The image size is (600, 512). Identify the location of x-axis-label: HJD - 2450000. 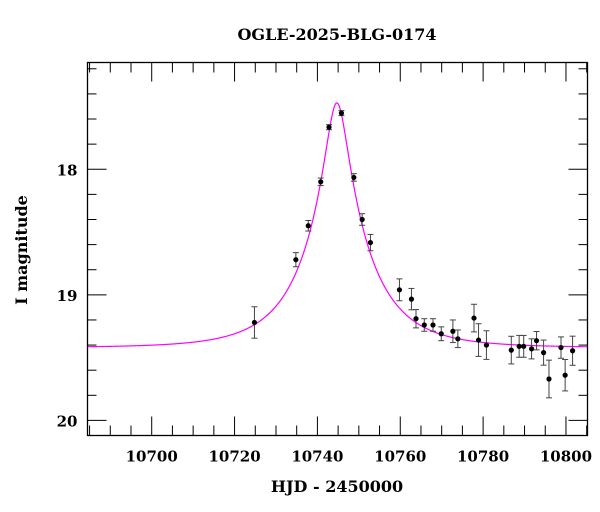
(337, 486).